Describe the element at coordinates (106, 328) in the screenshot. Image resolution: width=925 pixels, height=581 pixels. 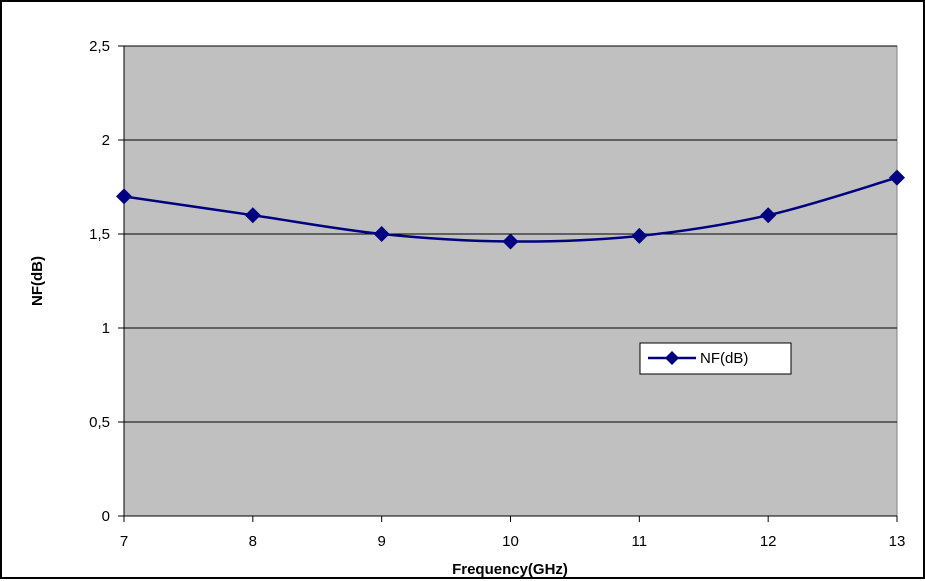
I see `y-tick-label-2: 1` at that location.